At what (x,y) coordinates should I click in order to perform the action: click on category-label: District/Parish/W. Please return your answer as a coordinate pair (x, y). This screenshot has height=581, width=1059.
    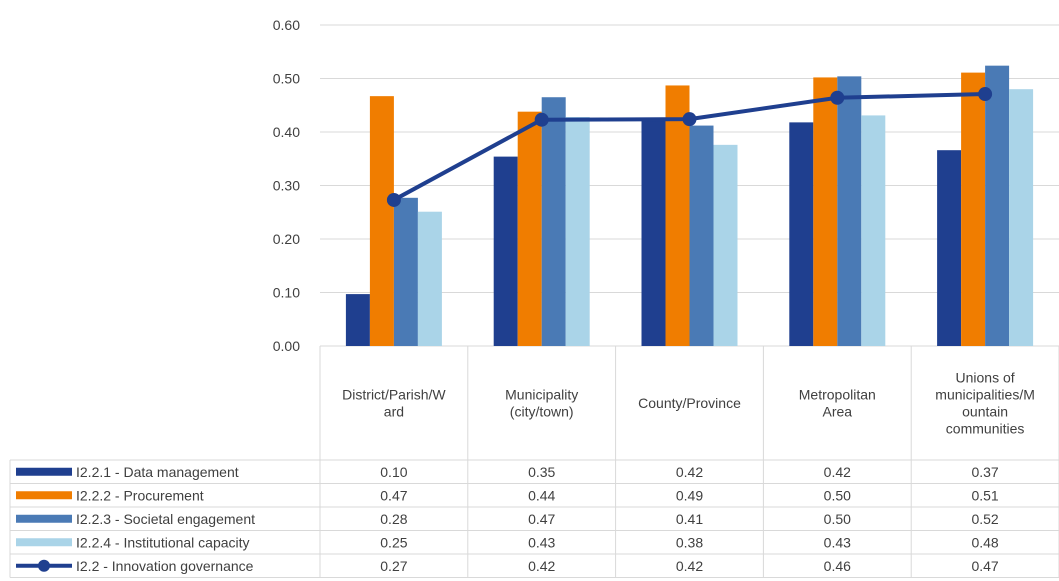
    Looking at the image, I should click on (394, 395).